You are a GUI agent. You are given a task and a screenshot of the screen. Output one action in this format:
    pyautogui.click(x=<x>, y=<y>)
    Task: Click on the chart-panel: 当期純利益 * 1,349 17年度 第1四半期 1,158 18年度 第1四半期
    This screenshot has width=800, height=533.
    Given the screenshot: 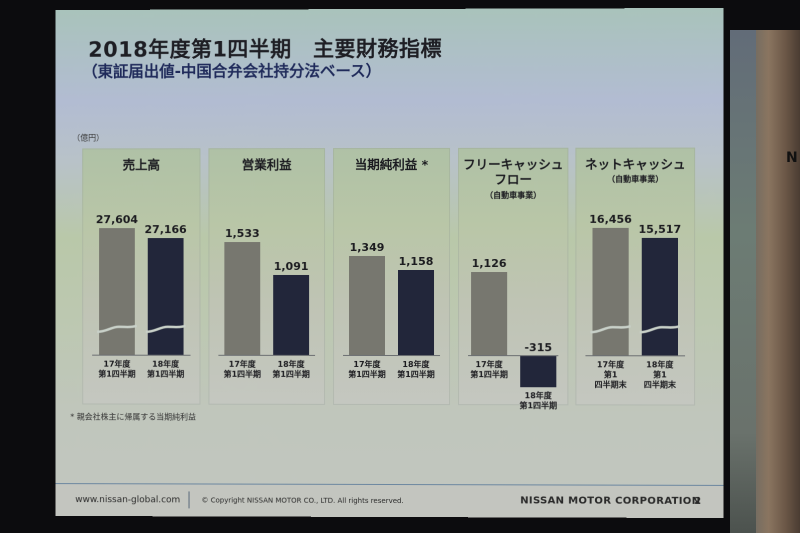 What is the action you would take?
    pyautogui.click(x=392, y=276)
    